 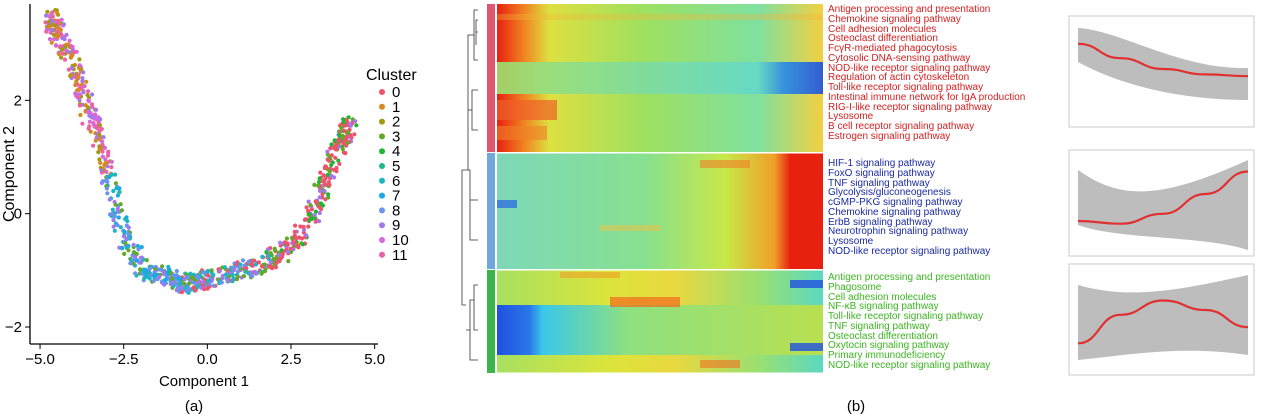 I want to click on pathway-label: Cell adhesion molecules, so click(x=882, y=29).